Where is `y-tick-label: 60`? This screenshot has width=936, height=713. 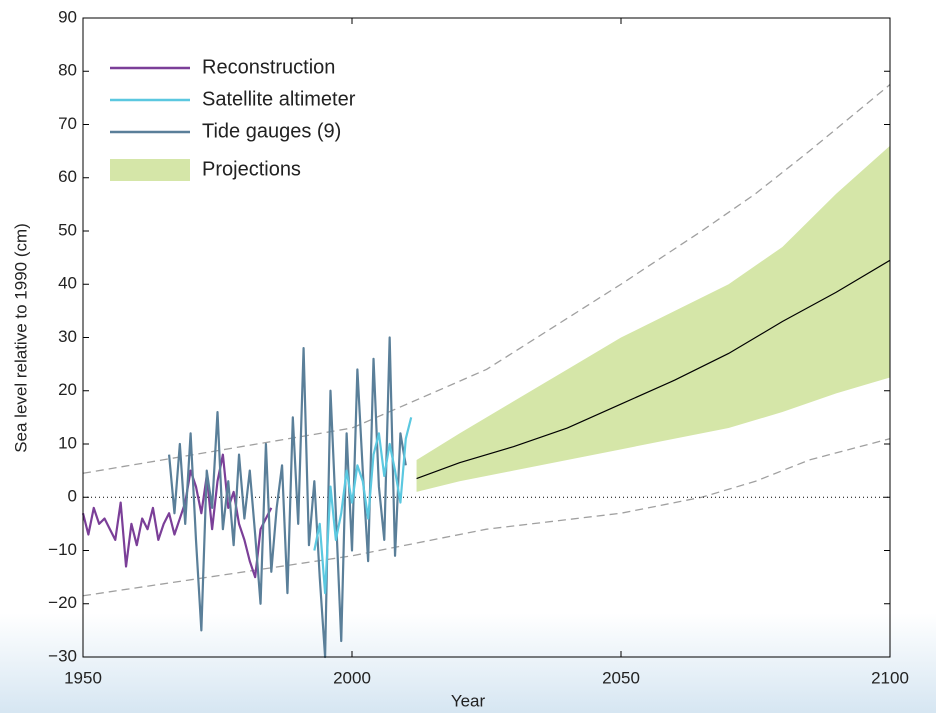 y-tick-label: 60 is located at coordinates (67, 176).